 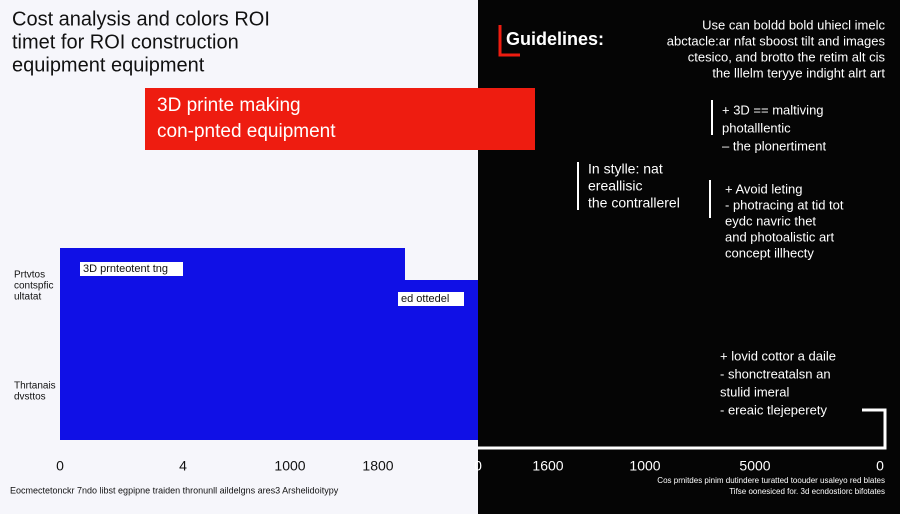 I want to click on note-line: concept illhecty, so click(x=769, y=252).